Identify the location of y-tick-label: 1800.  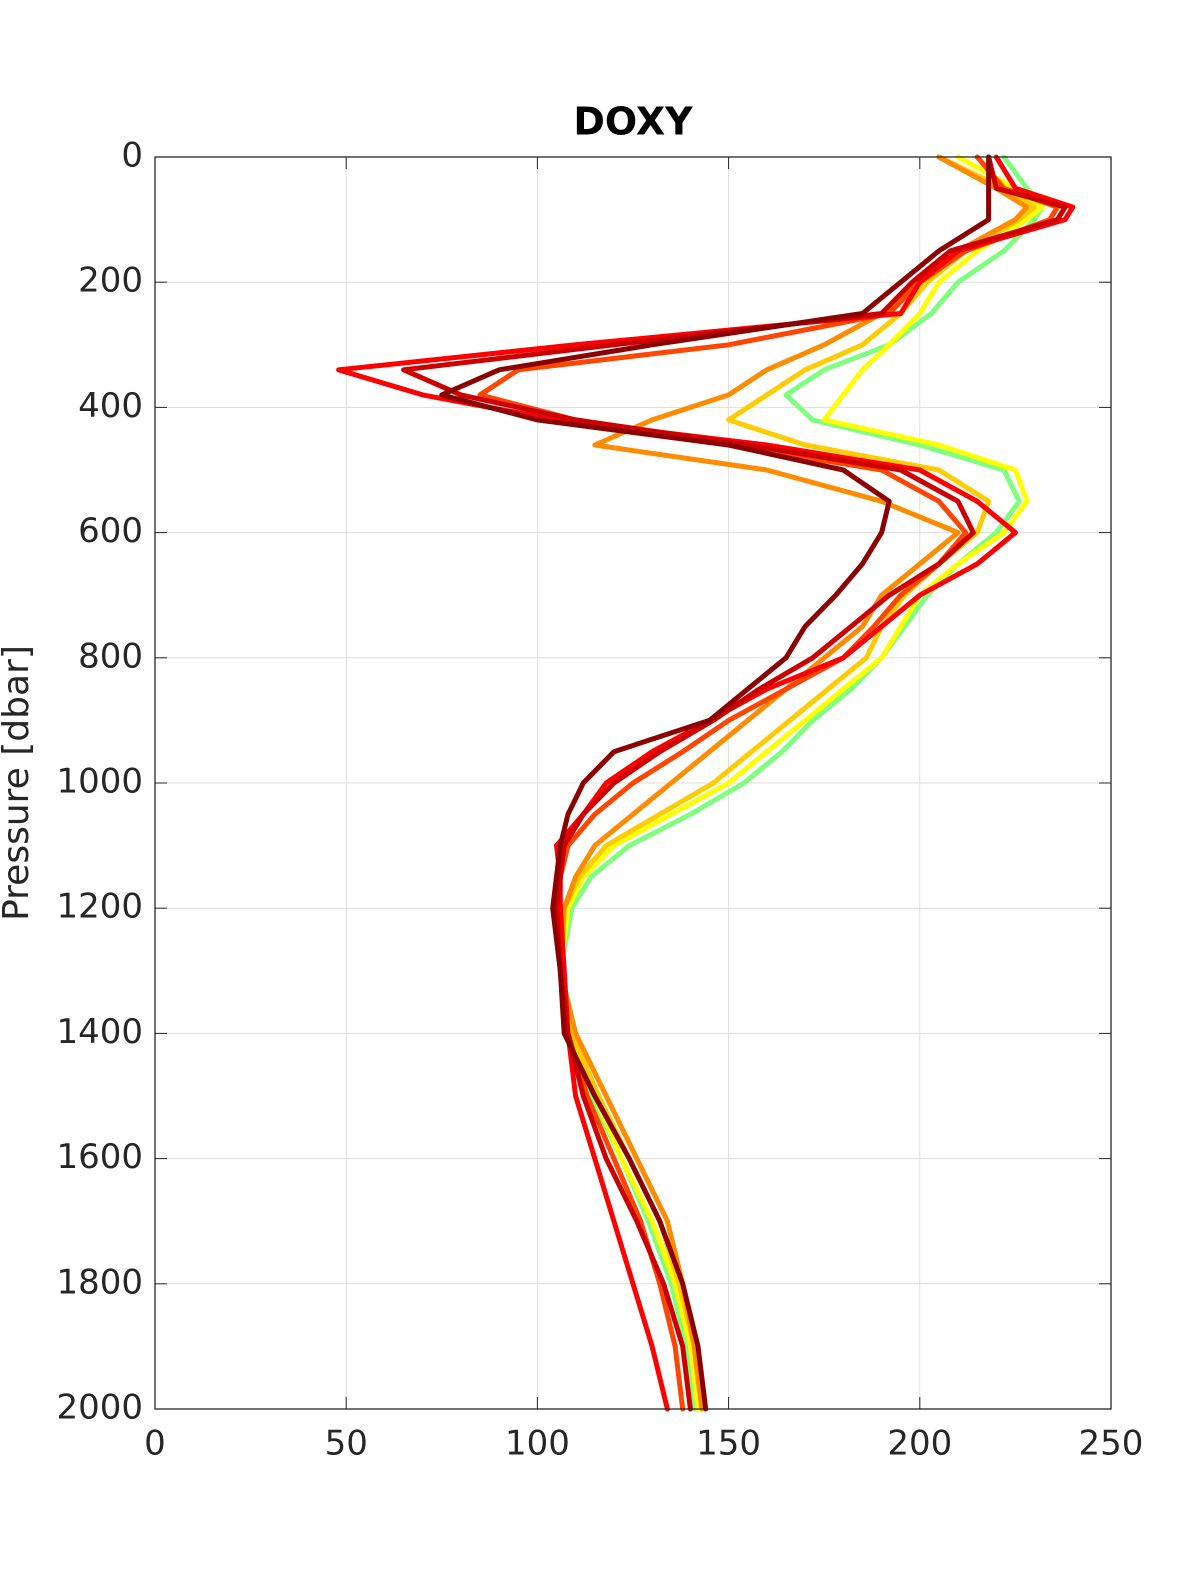
(99, 1282).